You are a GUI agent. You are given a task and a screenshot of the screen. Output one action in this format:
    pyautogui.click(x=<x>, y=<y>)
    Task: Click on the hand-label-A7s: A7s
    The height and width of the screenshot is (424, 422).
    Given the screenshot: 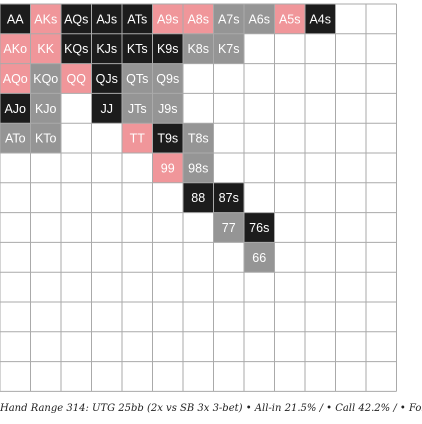 What is the action you would take?
    pyautogui.click(x=229, y=19)
    